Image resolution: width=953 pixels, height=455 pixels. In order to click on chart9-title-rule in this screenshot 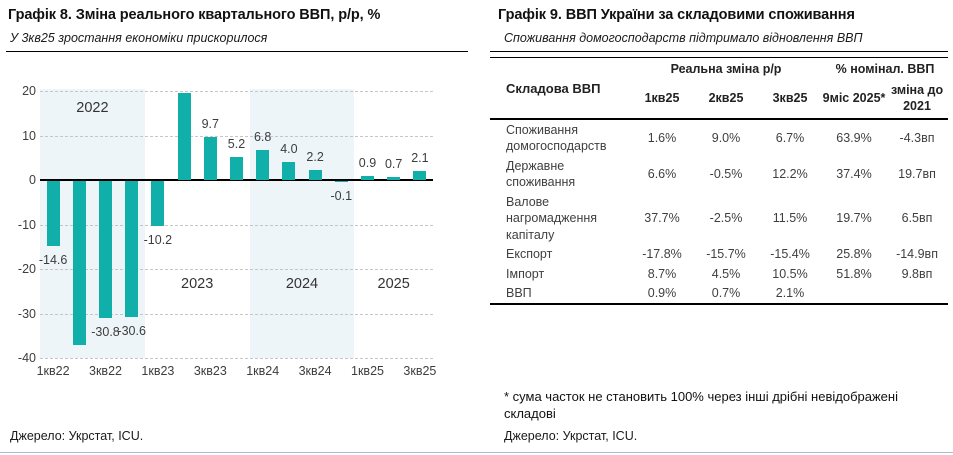, I will do `click(719, 51)`.